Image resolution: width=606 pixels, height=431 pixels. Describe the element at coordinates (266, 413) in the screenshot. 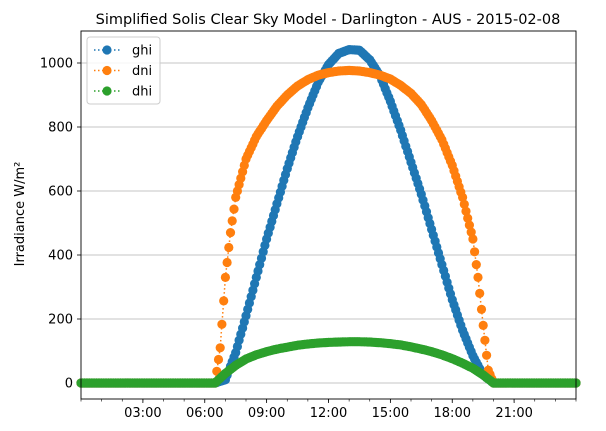

I see `x-tick-label: 09:00` at that location.